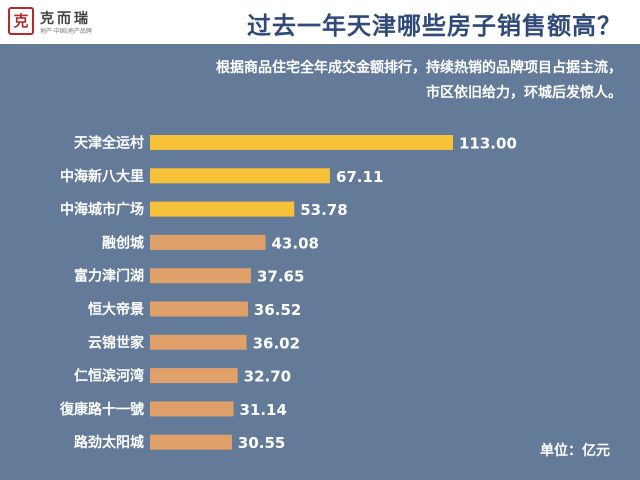 The width and height of the screenshot is (640, 480). I want to click on value-label: 67.11, so click(359, 177).